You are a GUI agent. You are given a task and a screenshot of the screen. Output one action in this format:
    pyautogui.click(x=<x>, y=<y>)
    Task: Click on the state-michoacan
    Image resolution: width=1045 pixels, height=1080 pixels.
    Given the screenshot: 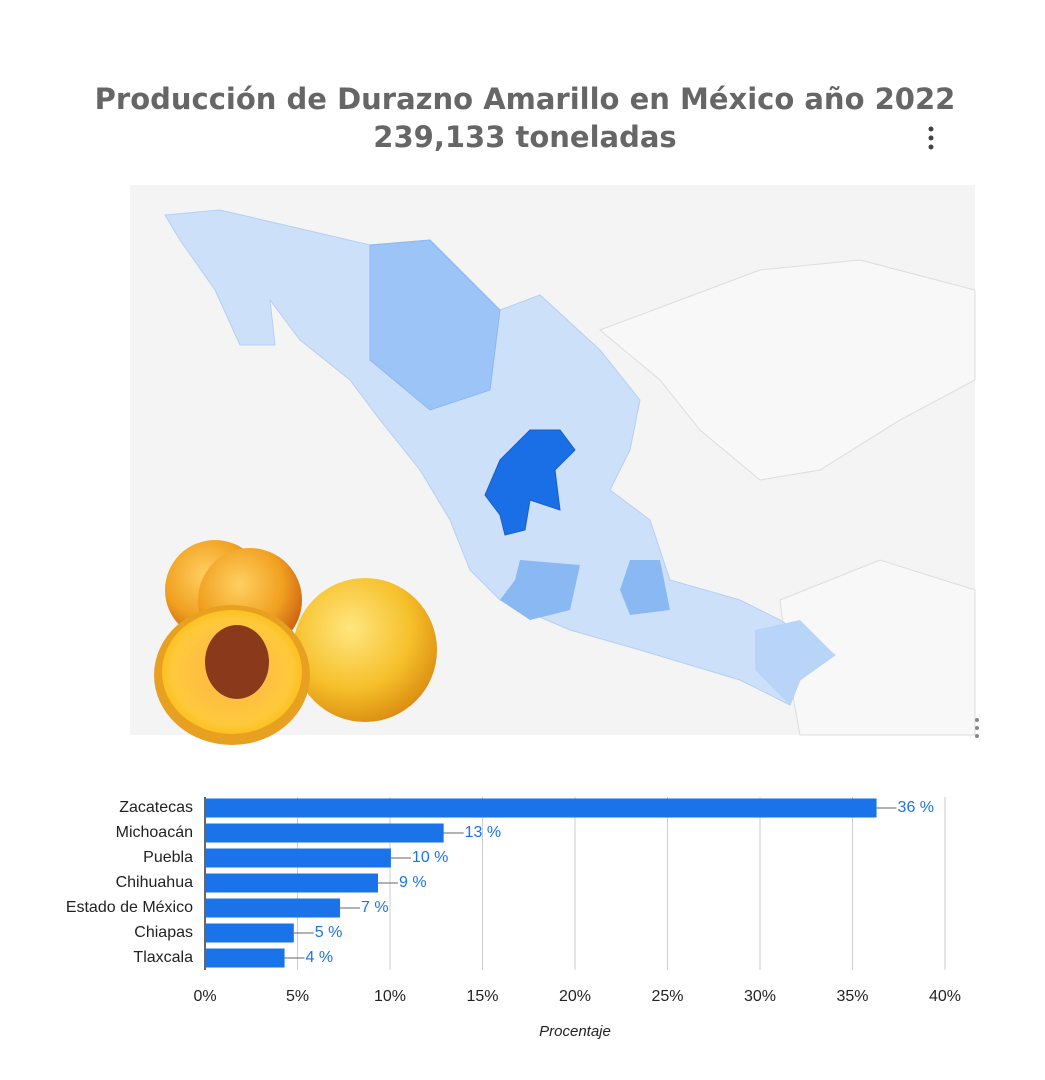 What is the action you would take?
    pyautogui.click(x=540, y=590)
    